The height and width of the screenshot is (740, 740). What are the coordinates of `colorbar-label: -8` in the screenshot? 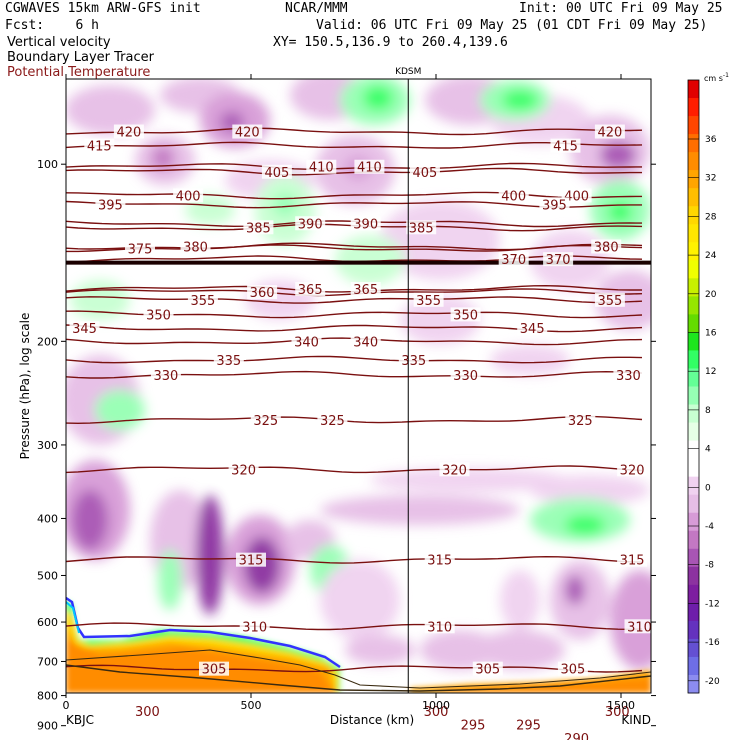 It's located at (709, 566).